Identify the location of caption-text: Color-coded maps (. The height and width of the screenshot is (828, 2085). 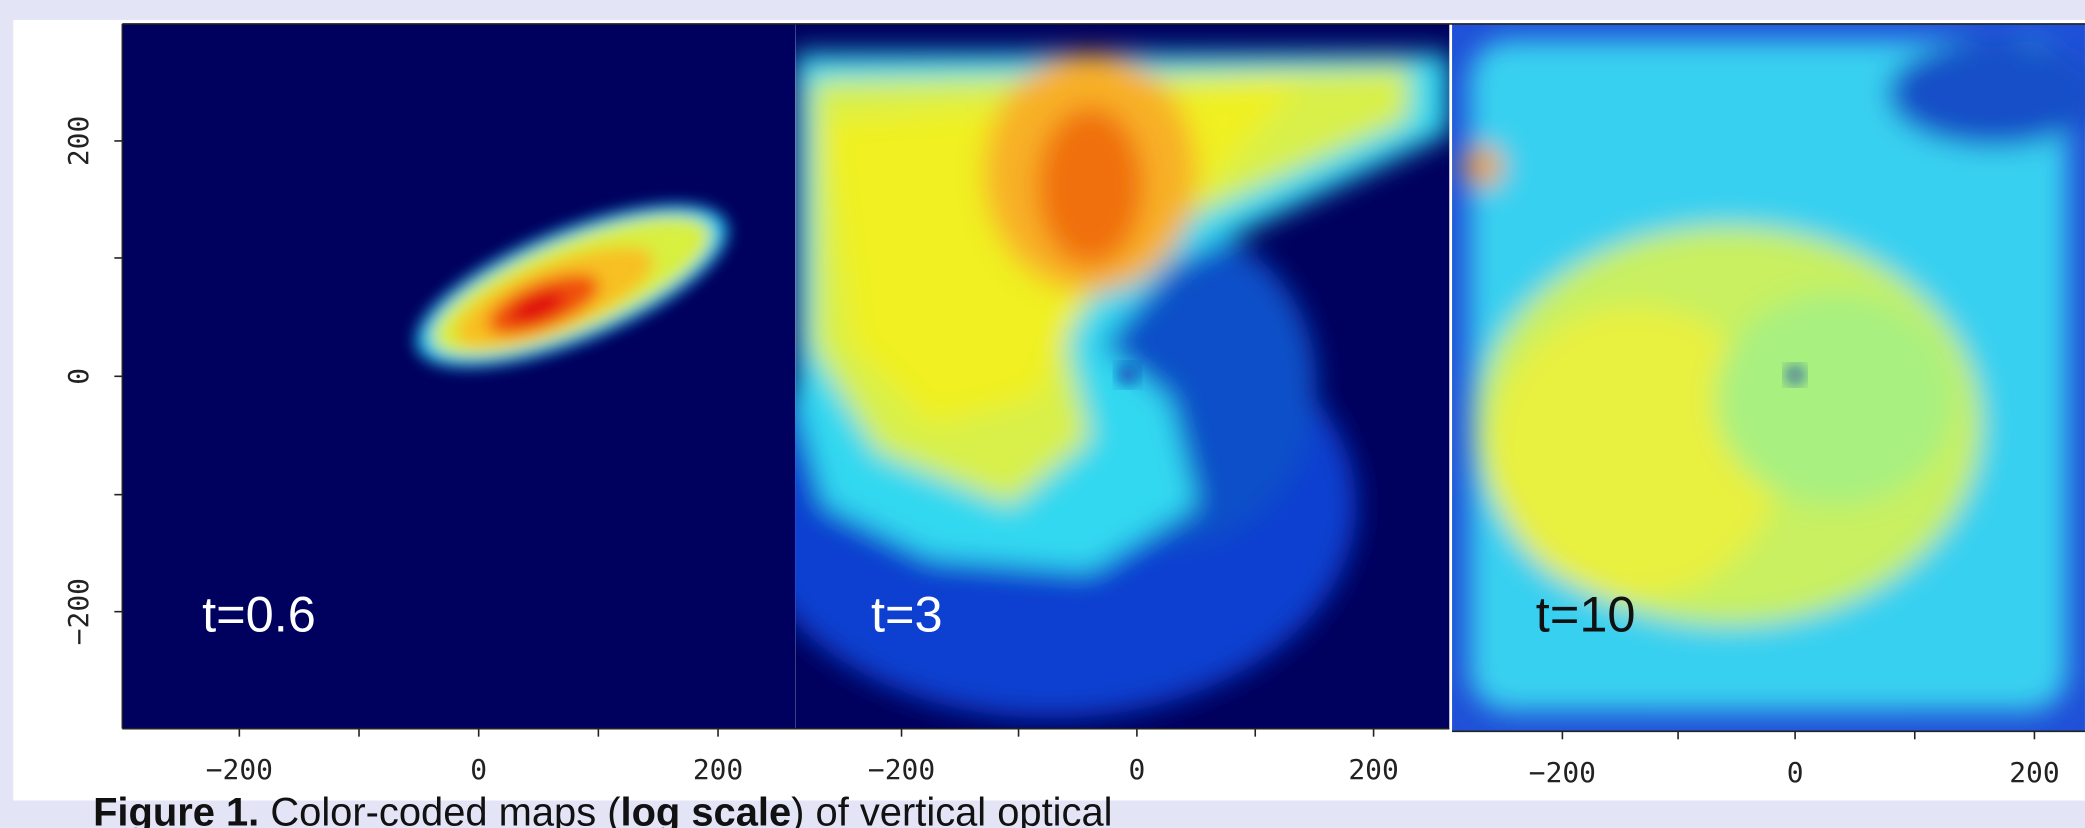
(440, 809).